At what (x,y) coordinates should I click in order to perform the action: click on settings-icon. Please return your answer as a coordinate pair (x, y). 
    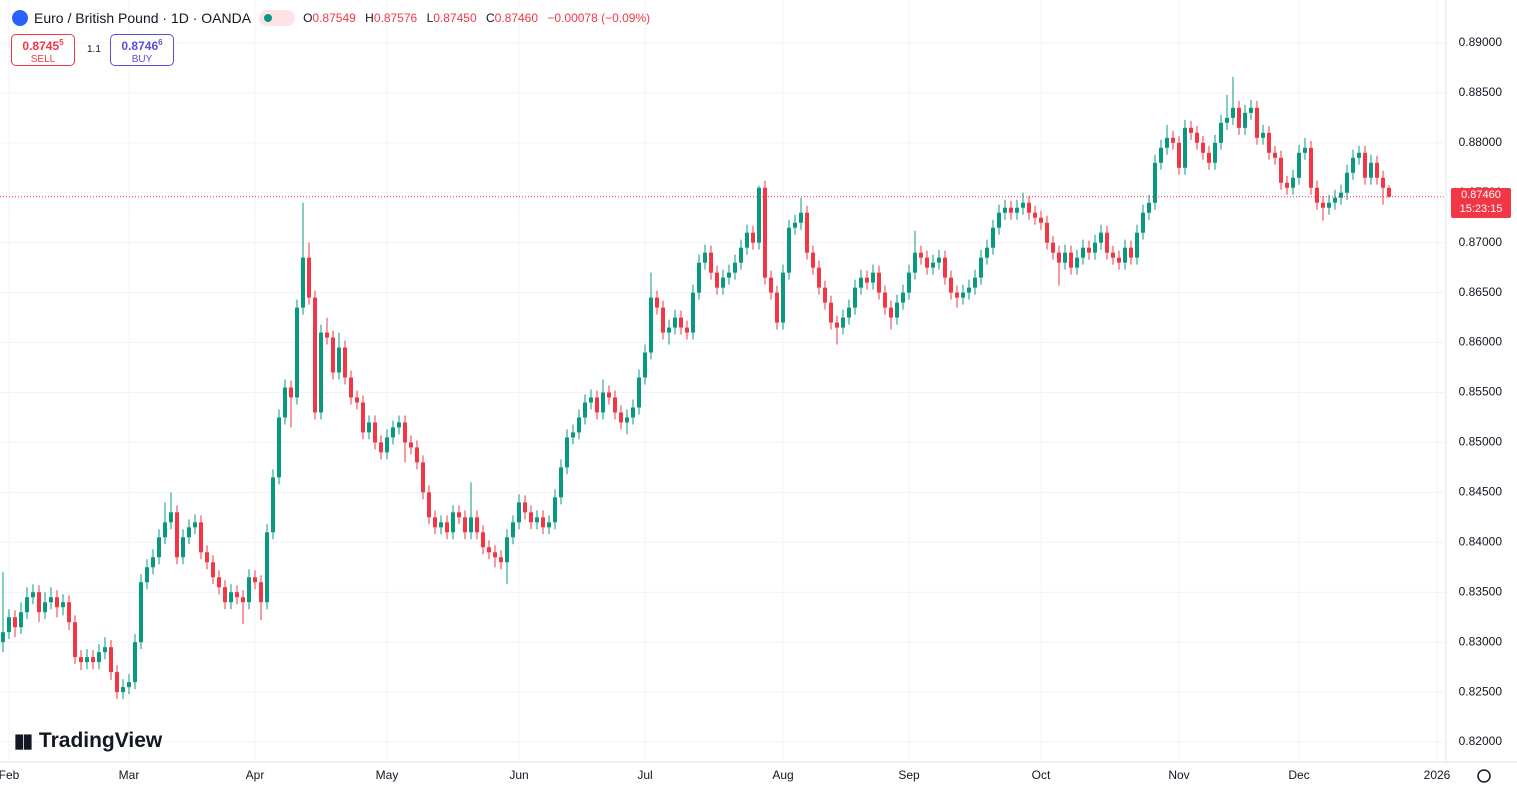
    Looking at the image, I should click on (1484, 776).